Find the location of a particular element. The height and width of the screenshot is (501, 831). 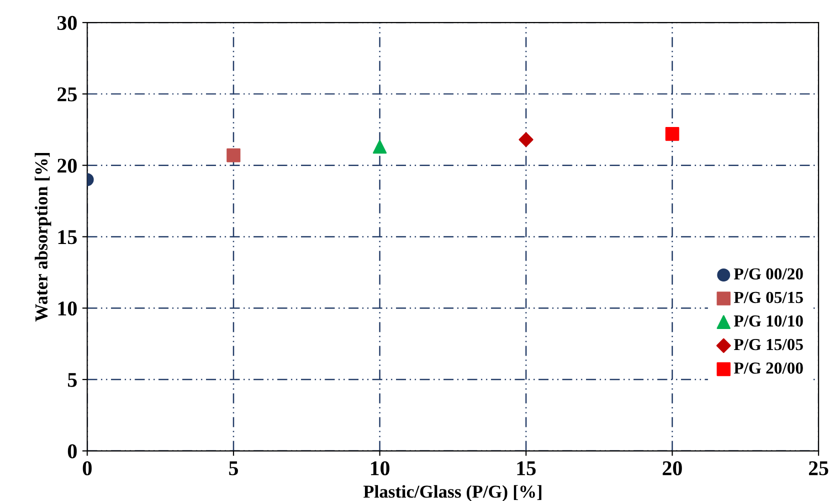

legend-label: P/G 20/00 is located at coordinates (768, 368).